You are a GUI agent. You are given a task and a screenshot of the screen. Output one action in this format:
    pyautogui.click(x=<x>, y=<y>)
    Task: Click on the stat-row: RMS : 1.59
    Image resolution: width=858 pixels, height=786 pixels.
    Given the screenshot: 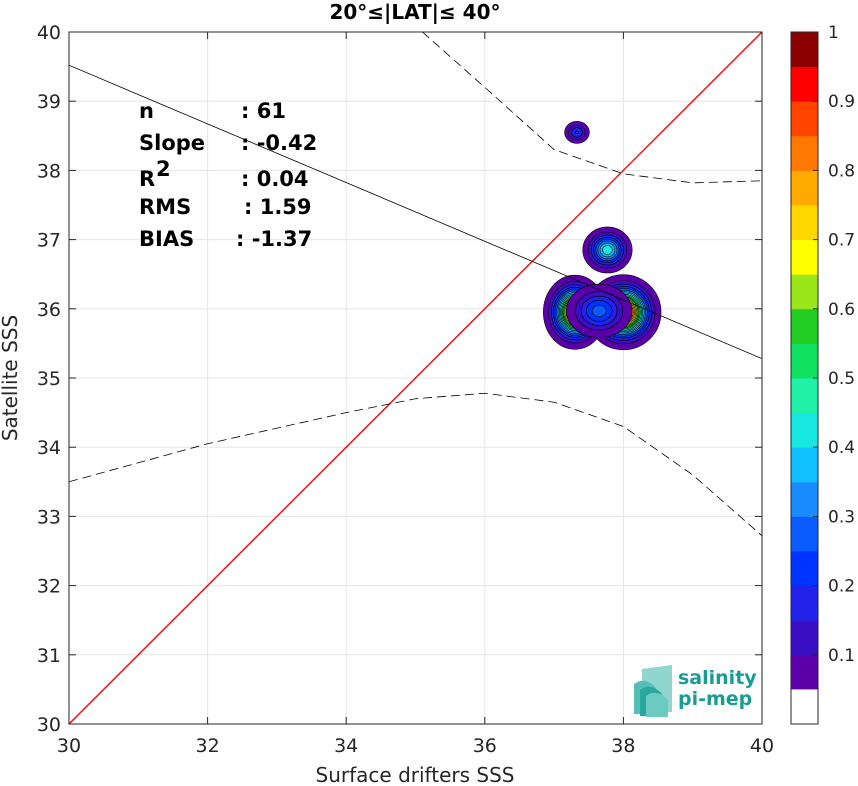 What is the action you would take?
    pyautogui.click(x=225, y=207)
    